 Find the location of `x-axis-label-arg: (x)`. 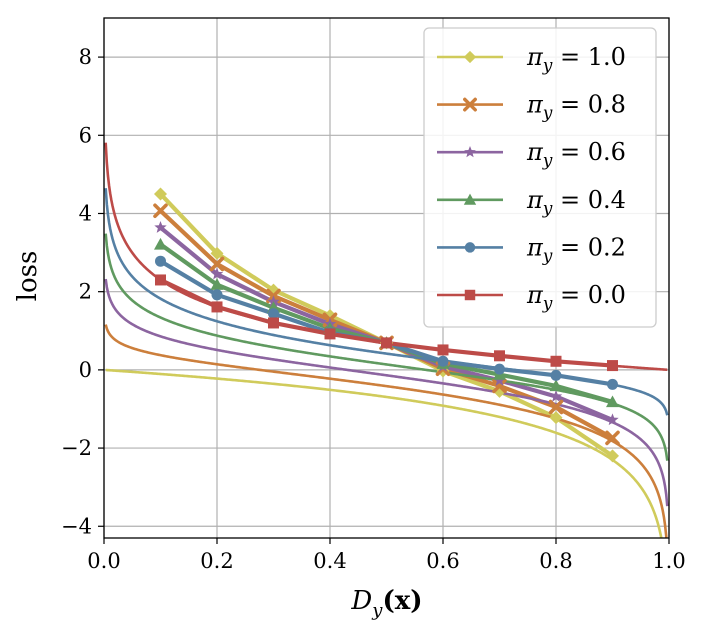

x-axis-label-arg: (x) is located at coordinates (402, 601).